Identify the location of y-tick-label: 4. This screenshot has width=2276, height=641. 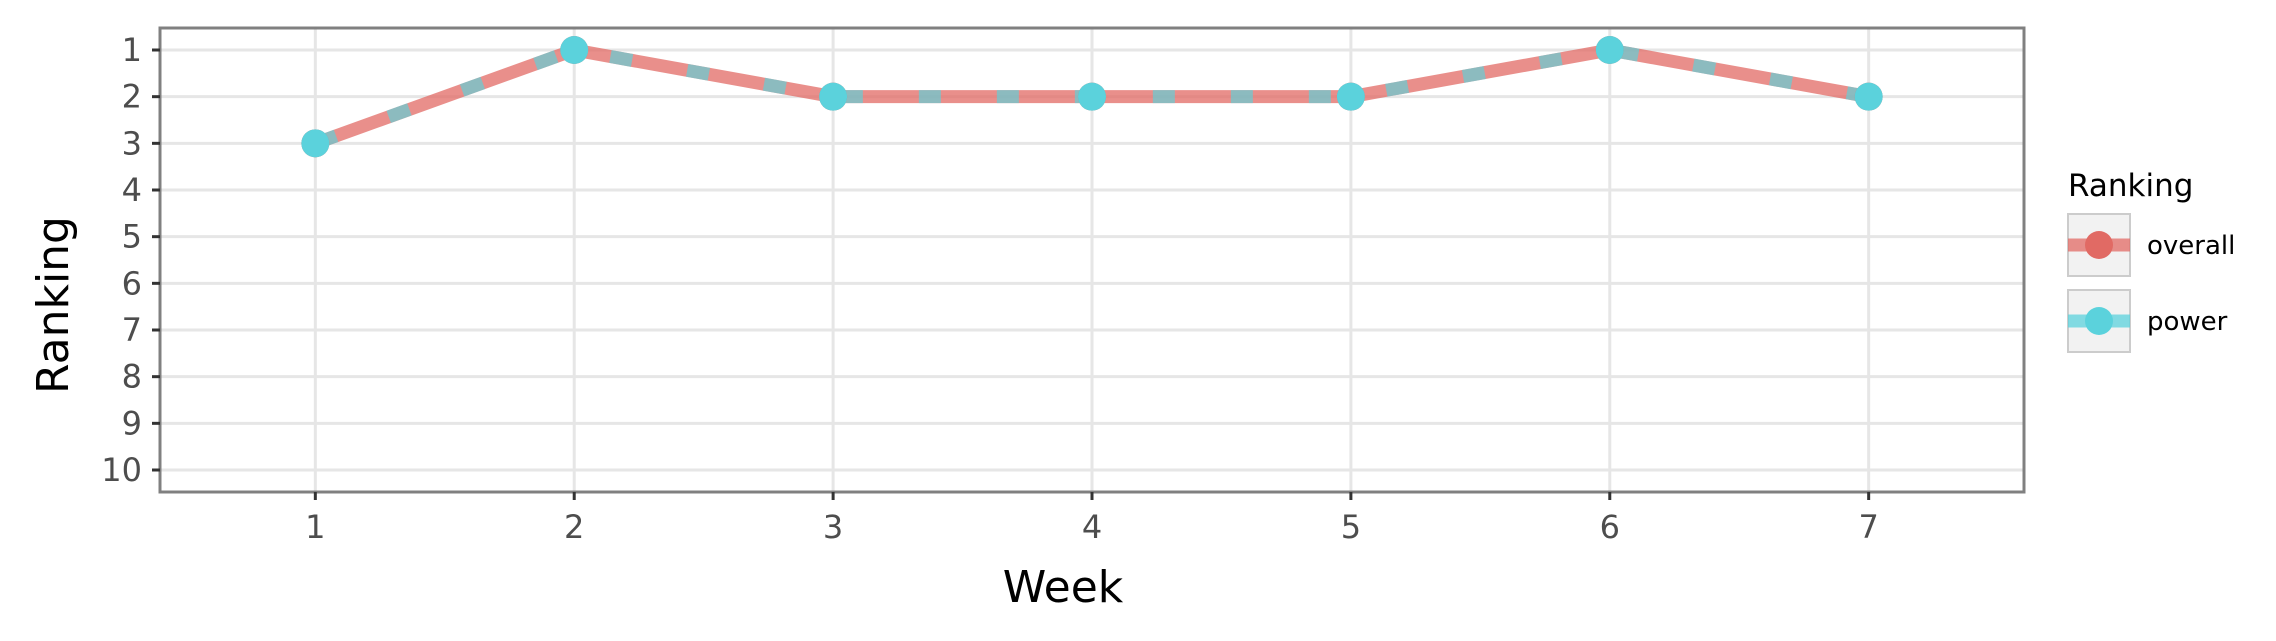
(132, 190).